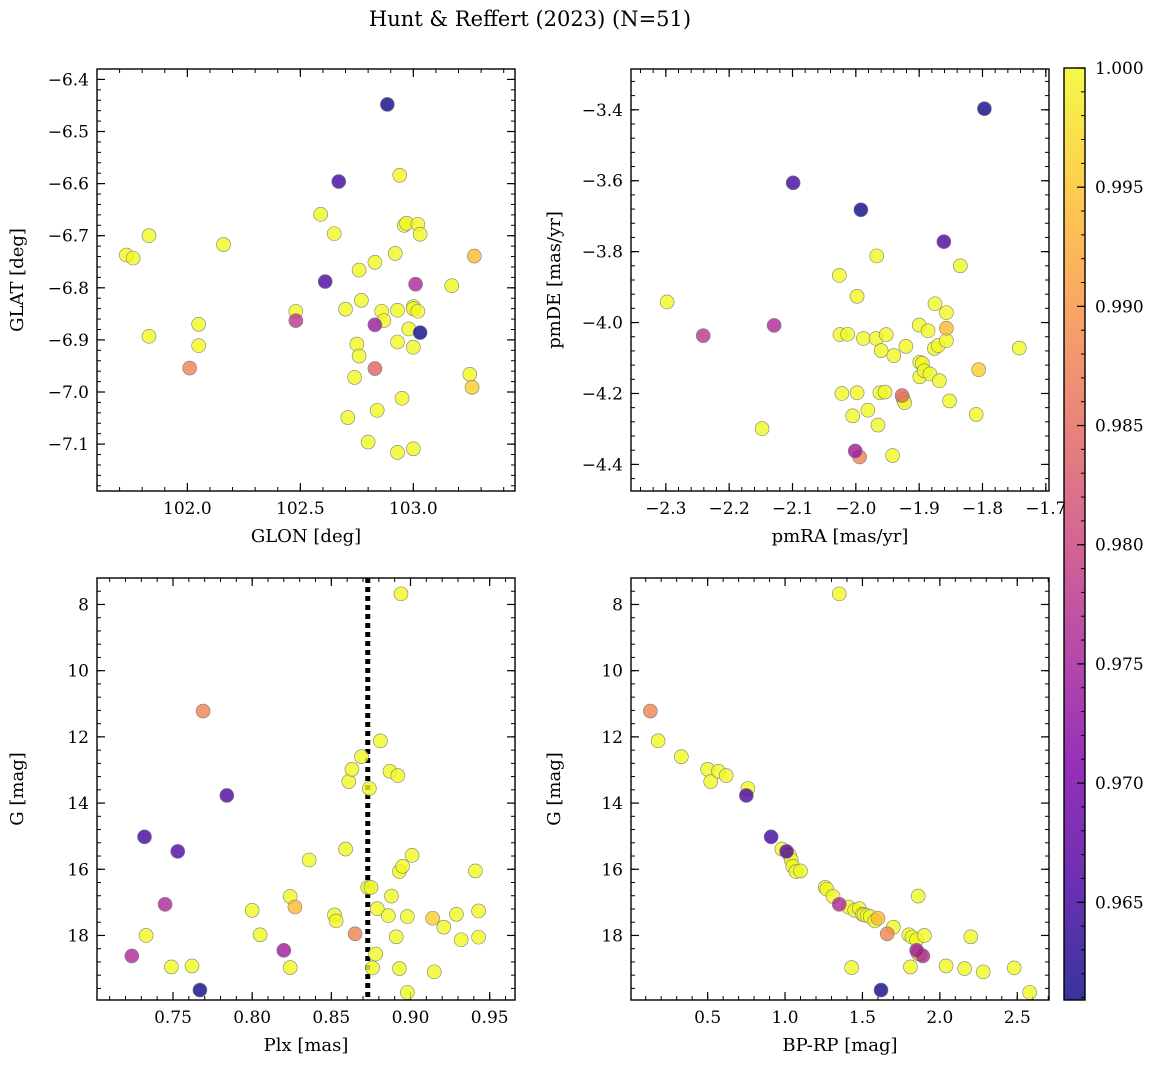 This screenshot has width=1161, height=1068. What do you see at coordinates (68, 237) in the screenshot?
I see `y-tick-label: −6.7` at bounding box center [68, 237].